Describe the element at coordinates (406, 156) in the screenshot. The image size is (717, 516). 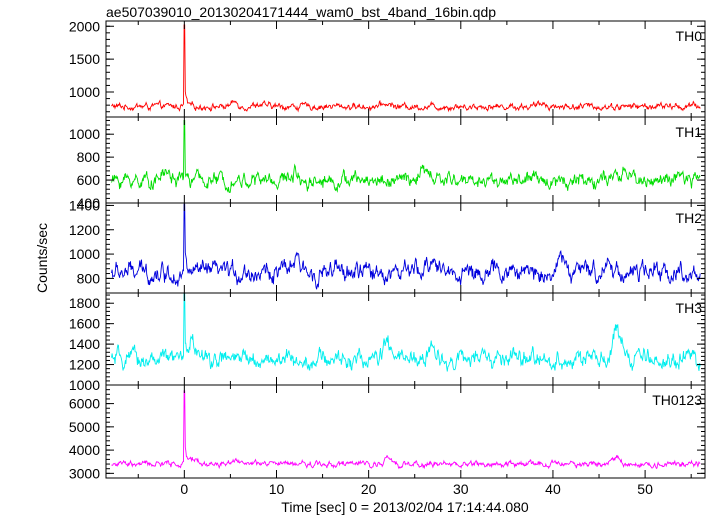
I see `series-line-th1` at that location.